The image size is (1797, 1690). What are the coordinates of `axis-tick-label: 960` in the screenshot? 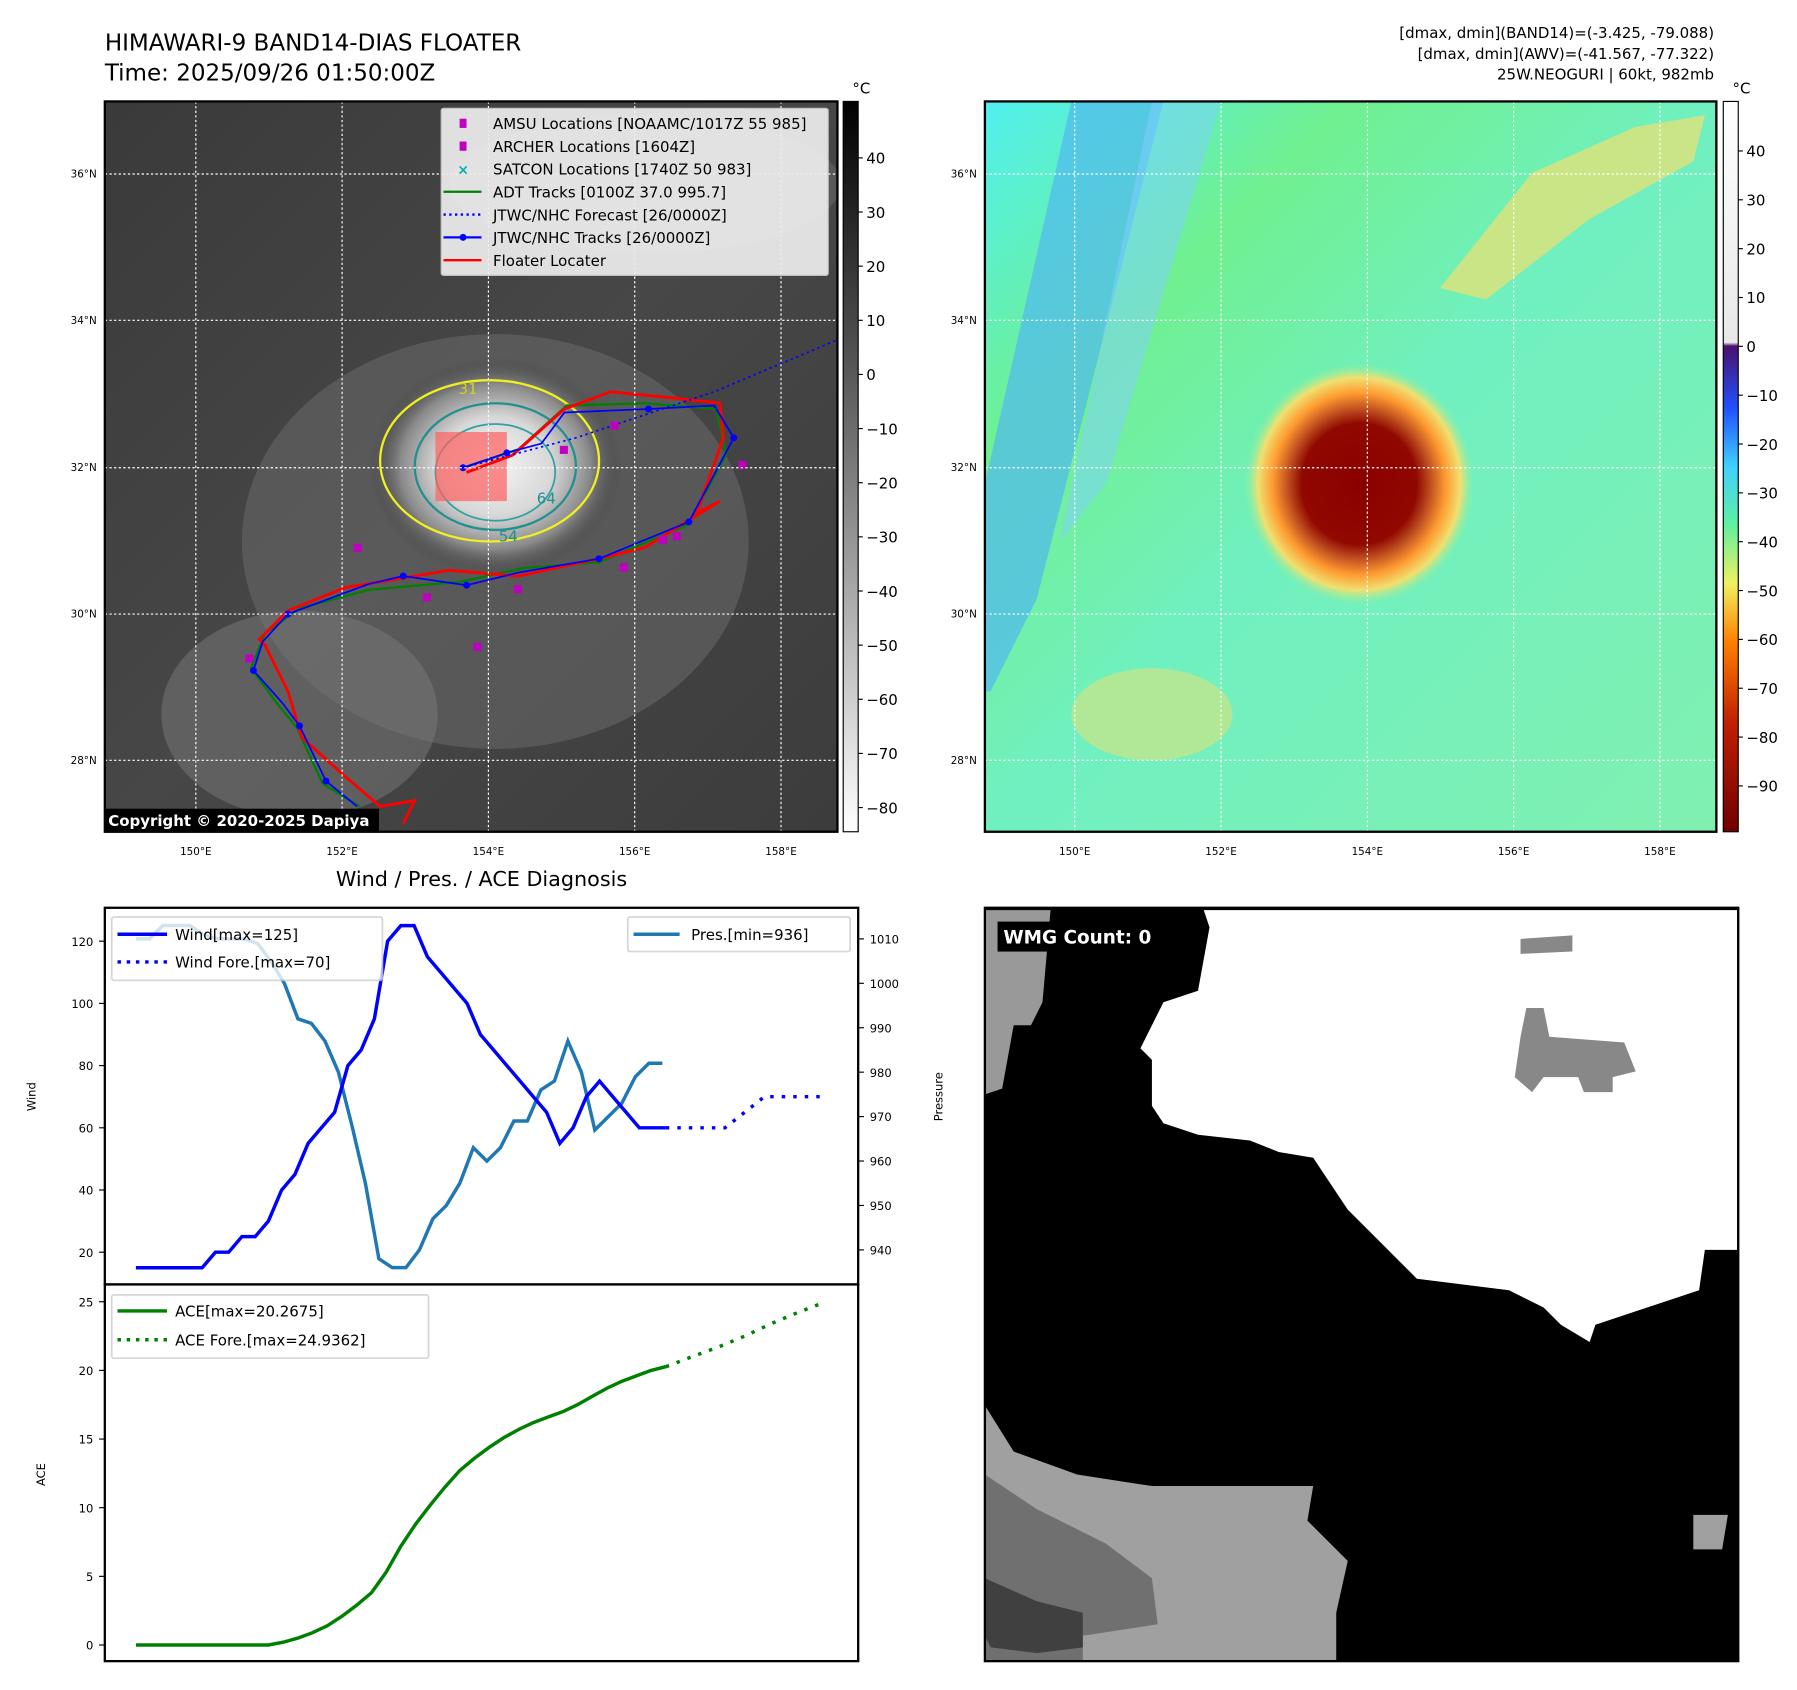 It's located at (881, 1162).